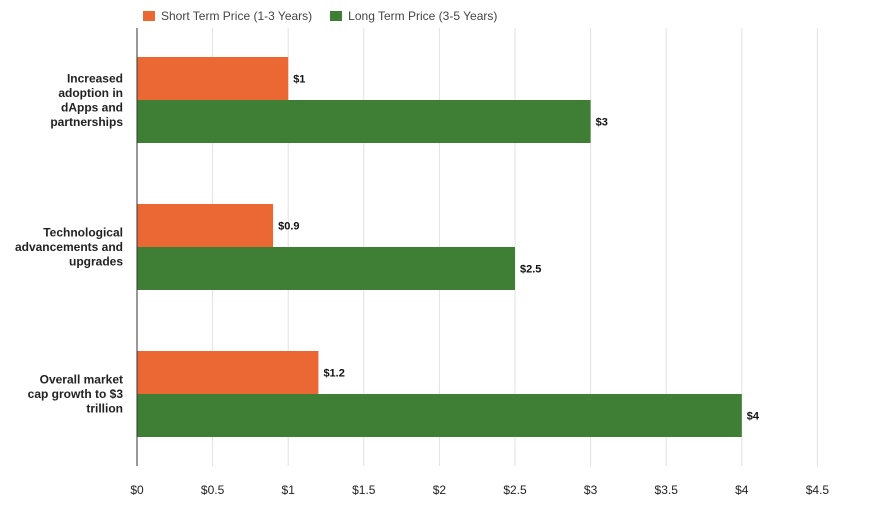  What do you see at coordinates (237, 16) in the screenshot?
I see `legend-label-short-term: Short Term Price (1-3 Years)` at bounding box center [237, 16].